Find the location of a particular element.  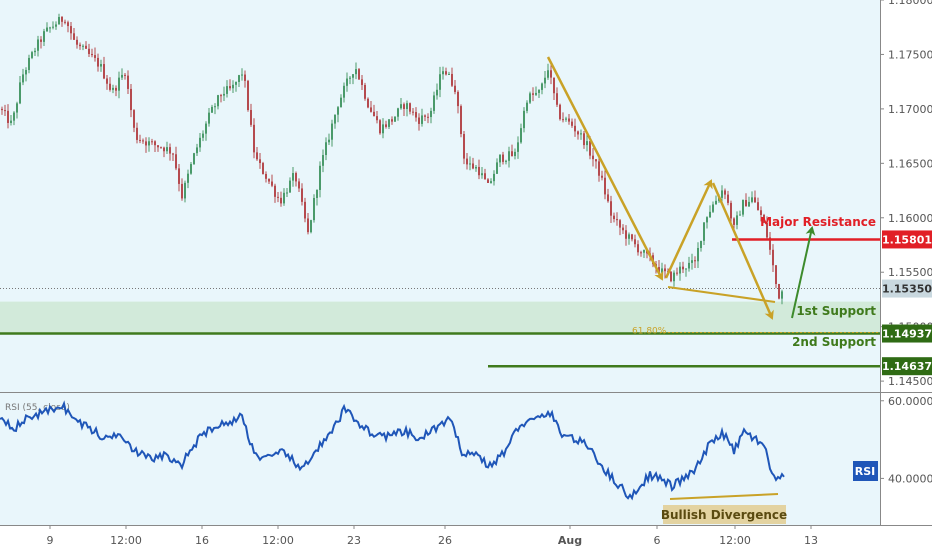

rsi-badge-text: RSI is located at coordinates (865, 471).